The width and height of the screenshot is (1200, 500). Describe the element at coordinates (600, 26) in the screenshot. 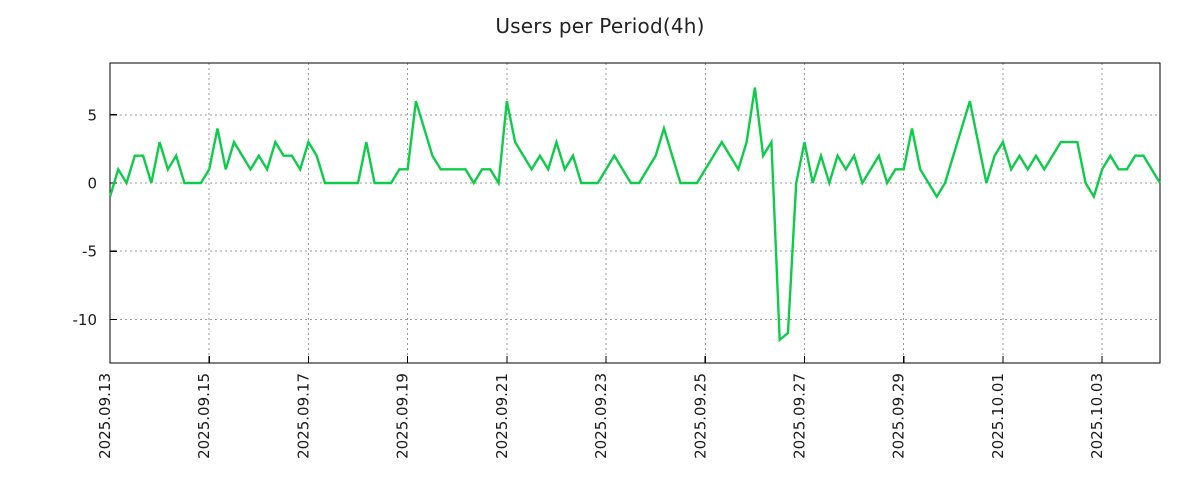

I see `chart-title: Users per Period(4h)` at that location.